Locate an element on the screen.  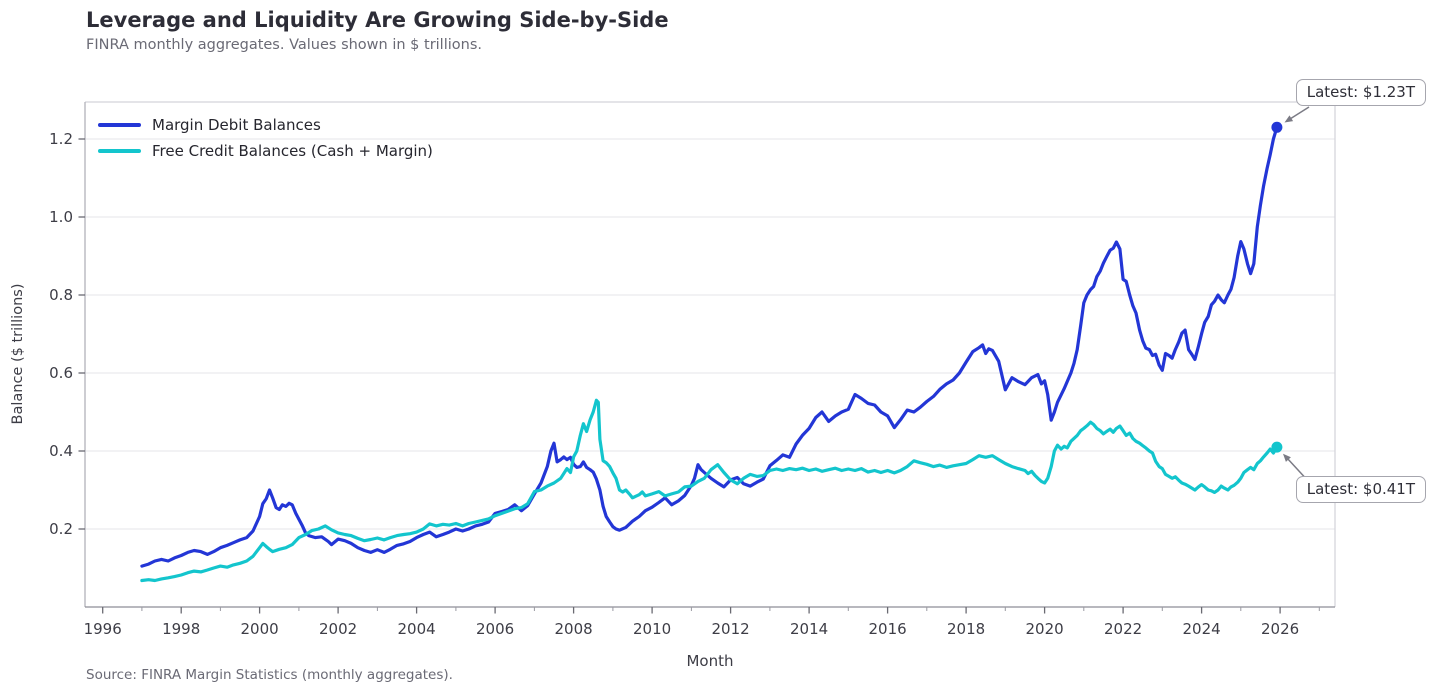
legend-label-free-credit: Free Credit Balances (Cash + Margin) is located at coordinates (292, 151).